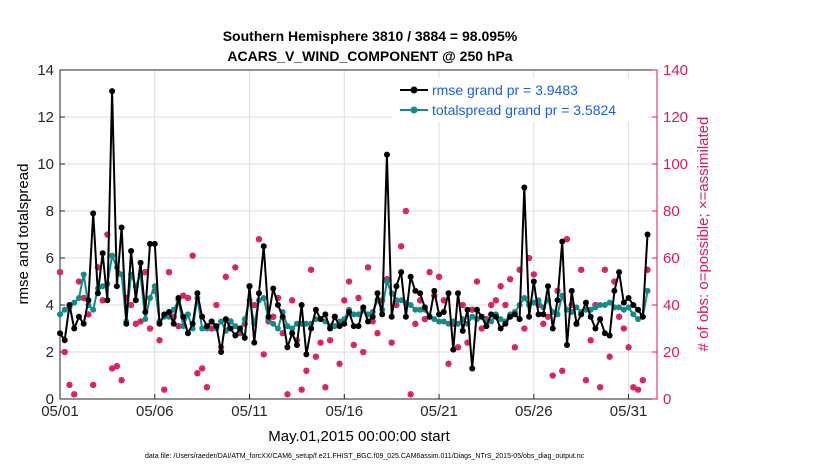  I want to click on right-tick-label: 100, so click(675, 164).